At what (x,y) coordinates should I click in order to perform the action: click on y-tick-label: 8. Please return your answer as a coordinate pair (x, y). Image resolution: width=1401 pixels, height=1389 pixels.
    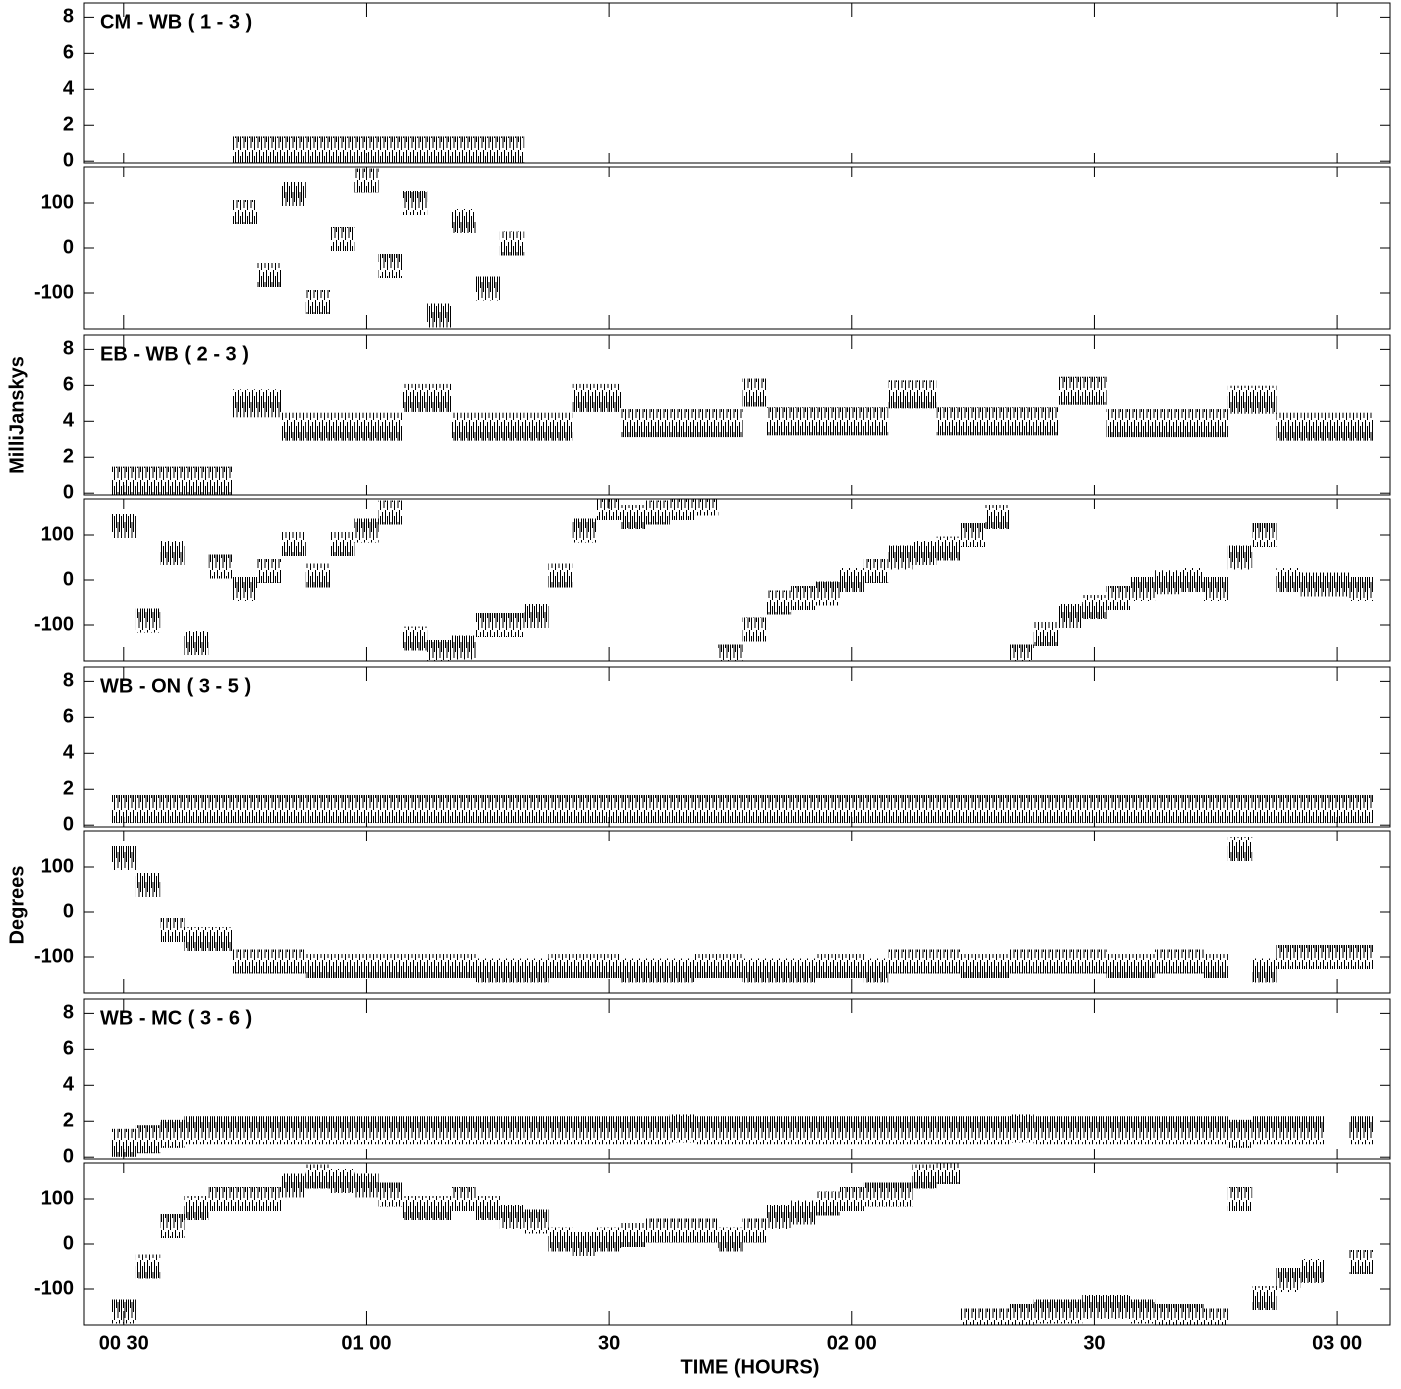
    Looking at the image, I should click on (68, 681).